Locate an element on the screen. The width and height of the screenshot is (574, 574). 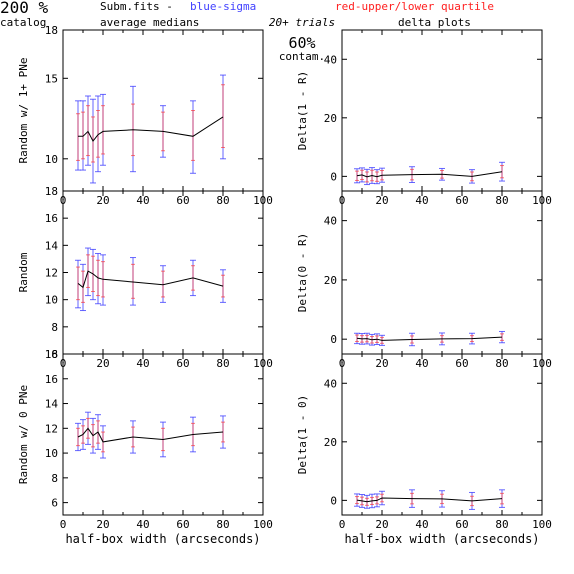
header-red-quartile: red-upper/lower quartile is located at coordinates (414, 6).